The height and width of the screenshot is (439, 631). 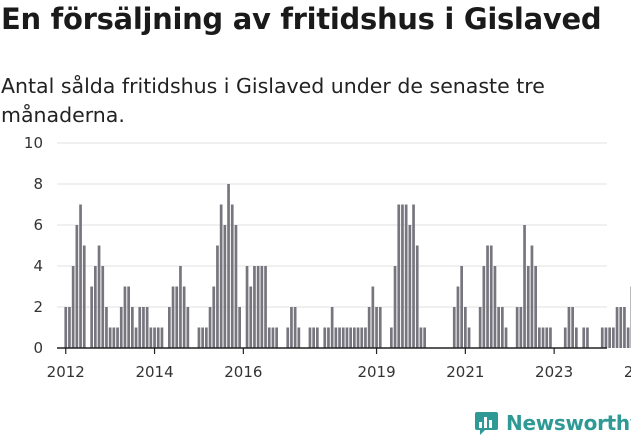 I want to click on x-tick-label: 2012, so click(x=66, y=372).